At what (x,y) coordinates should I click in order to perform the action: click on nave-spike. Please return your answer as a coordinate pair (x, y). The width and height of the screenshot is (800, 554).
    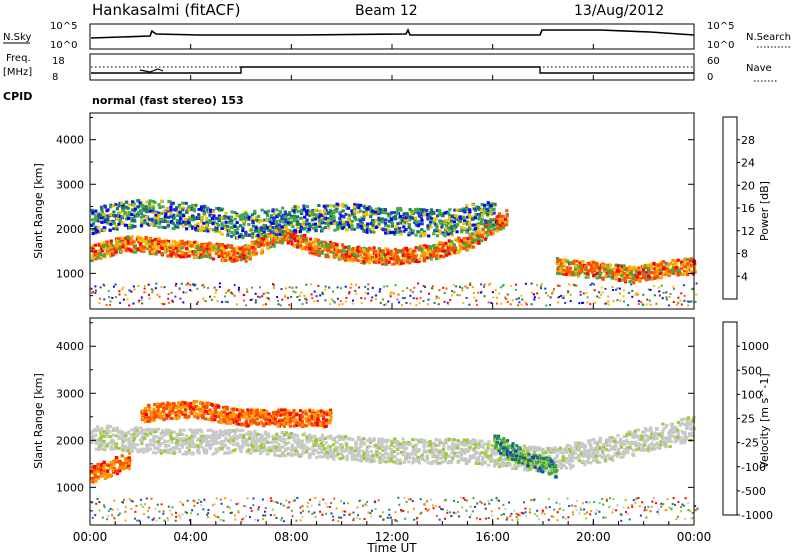
    Looking at the image, I should click on (151, 70).